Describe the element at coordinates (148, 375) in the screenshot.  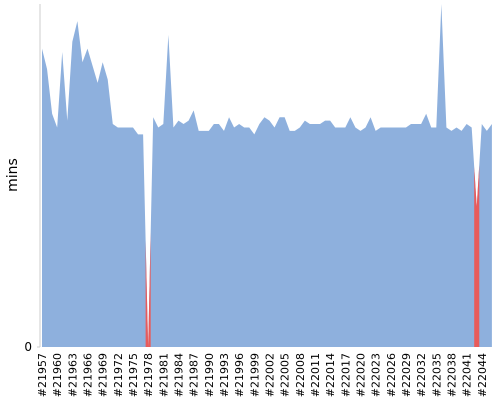
I see `x-tick-label: #21978` at that location.